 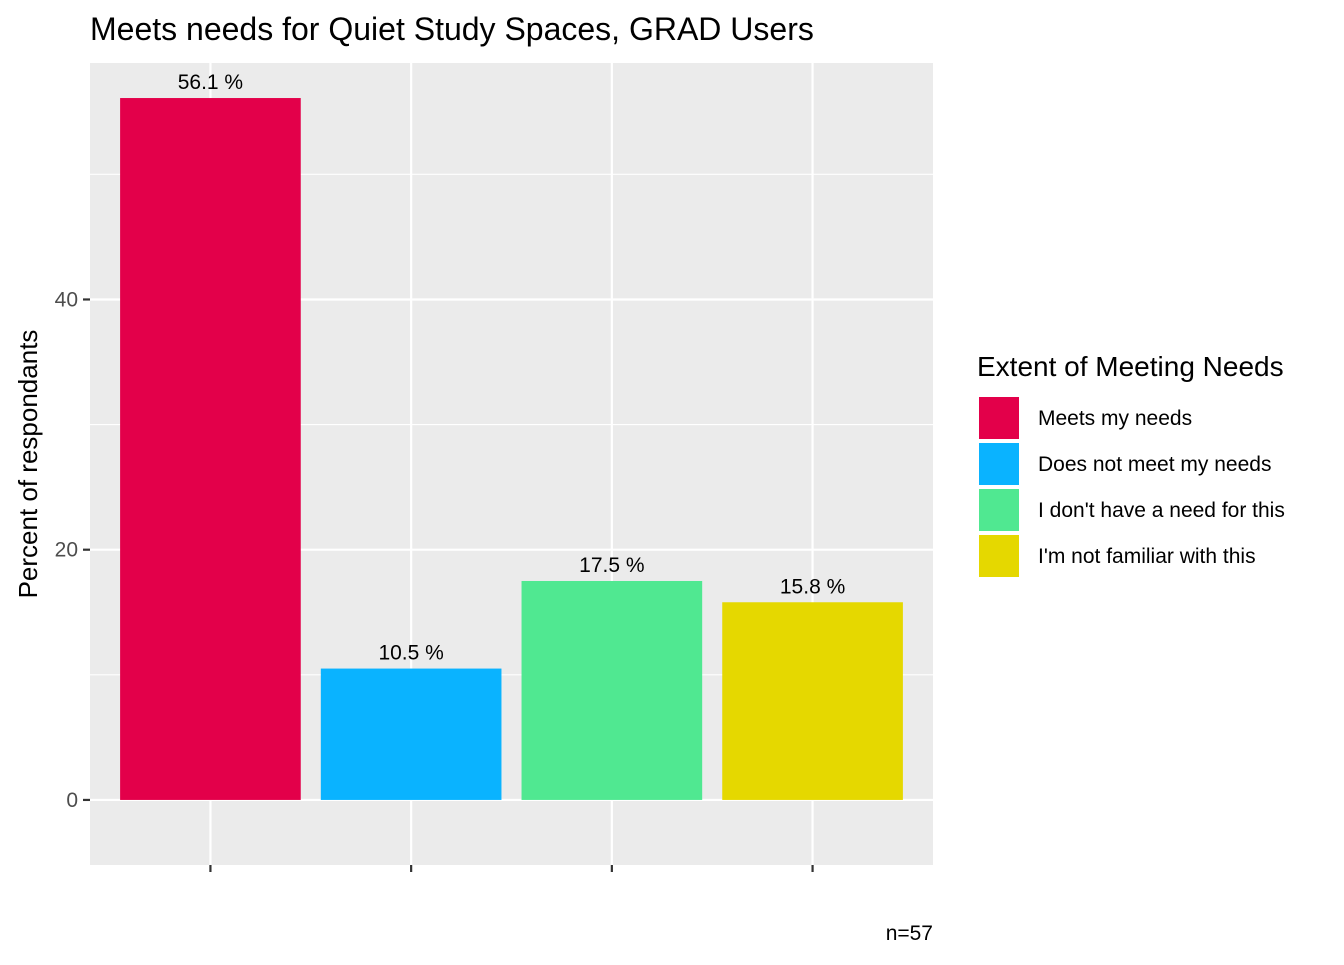 I want to click on legend-title: Extent of Meeting Needs, so click(x=1130, y=366).